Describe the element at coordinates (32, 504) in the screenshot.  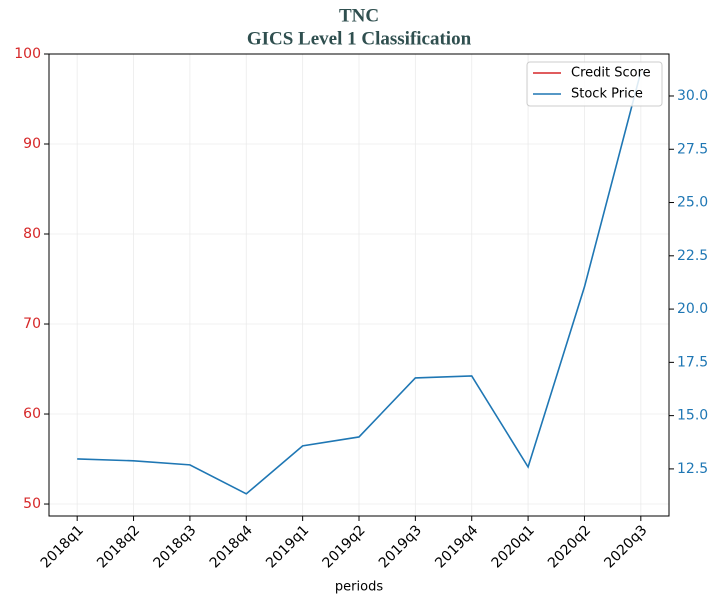
I see `y-tick-label: 50` at that location.